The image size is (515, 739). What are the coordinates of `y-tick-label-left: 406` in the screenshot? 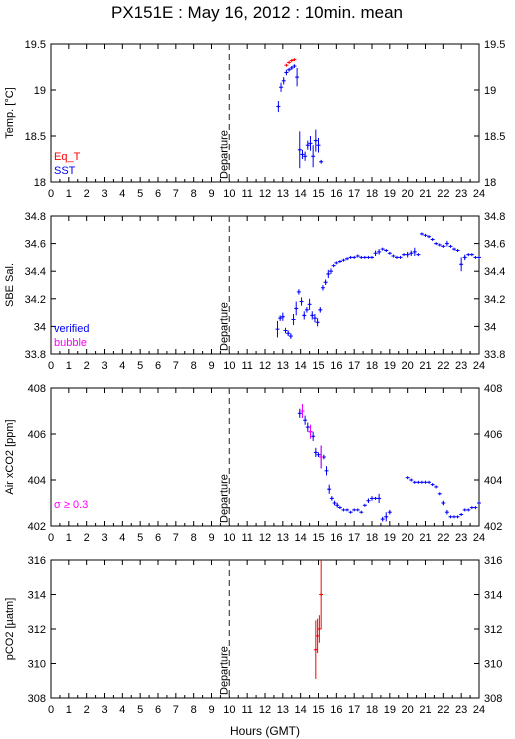 It's located at (37, 435).